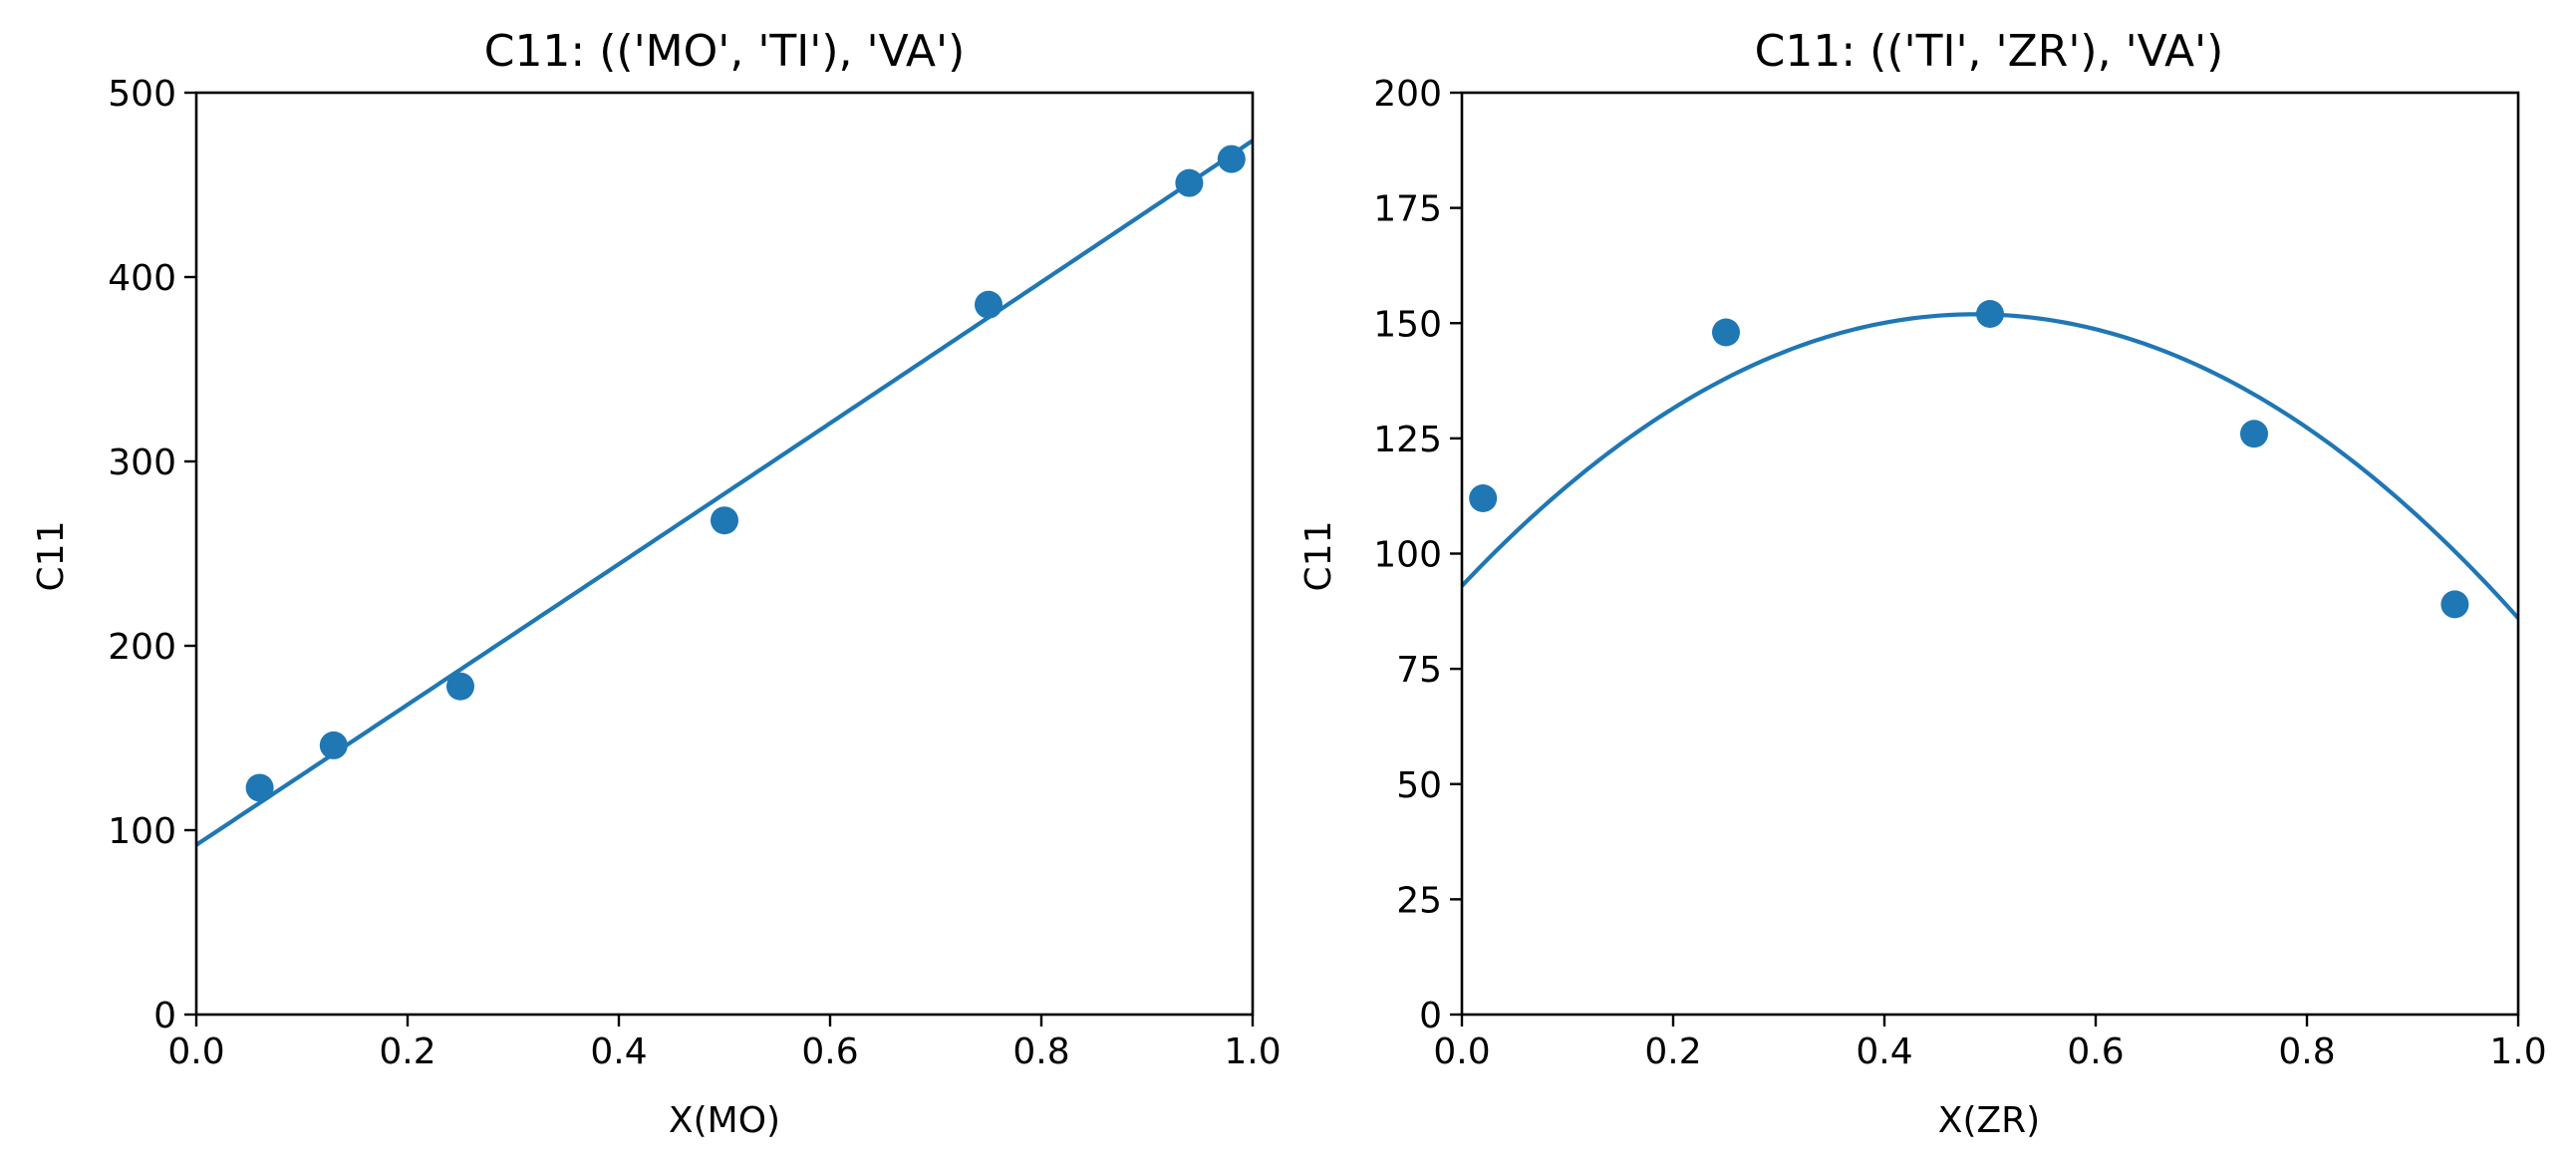 The image size is (2576, 1172). What do you see at coordinates (142, 278) in the screenshot?
I see `y-tick-label: 400` at bounding box center [142, 278].